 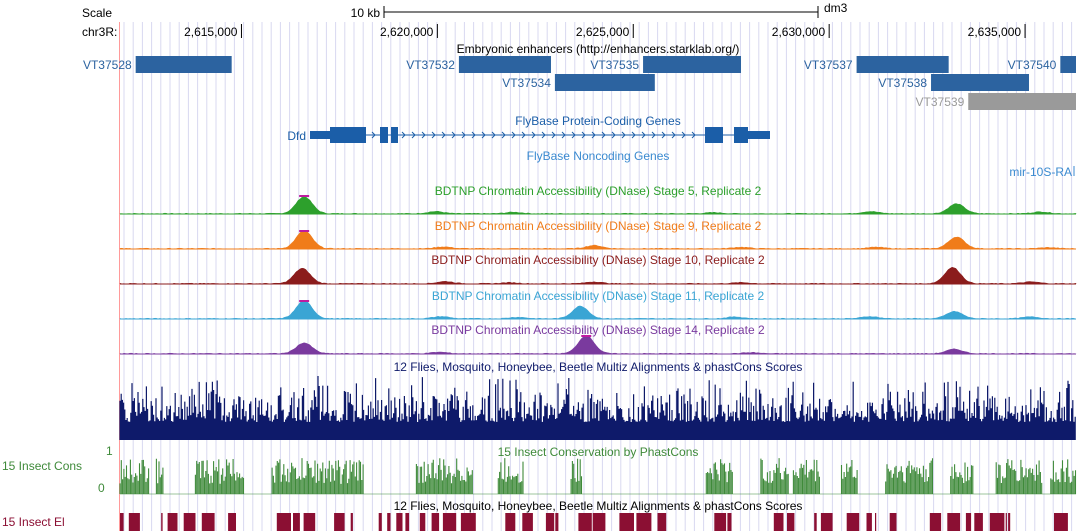 What do you see at coordinates (940, 102) in the screenshot?
I see `enhancer-label: VT37539` at bounding box center [940, 102].